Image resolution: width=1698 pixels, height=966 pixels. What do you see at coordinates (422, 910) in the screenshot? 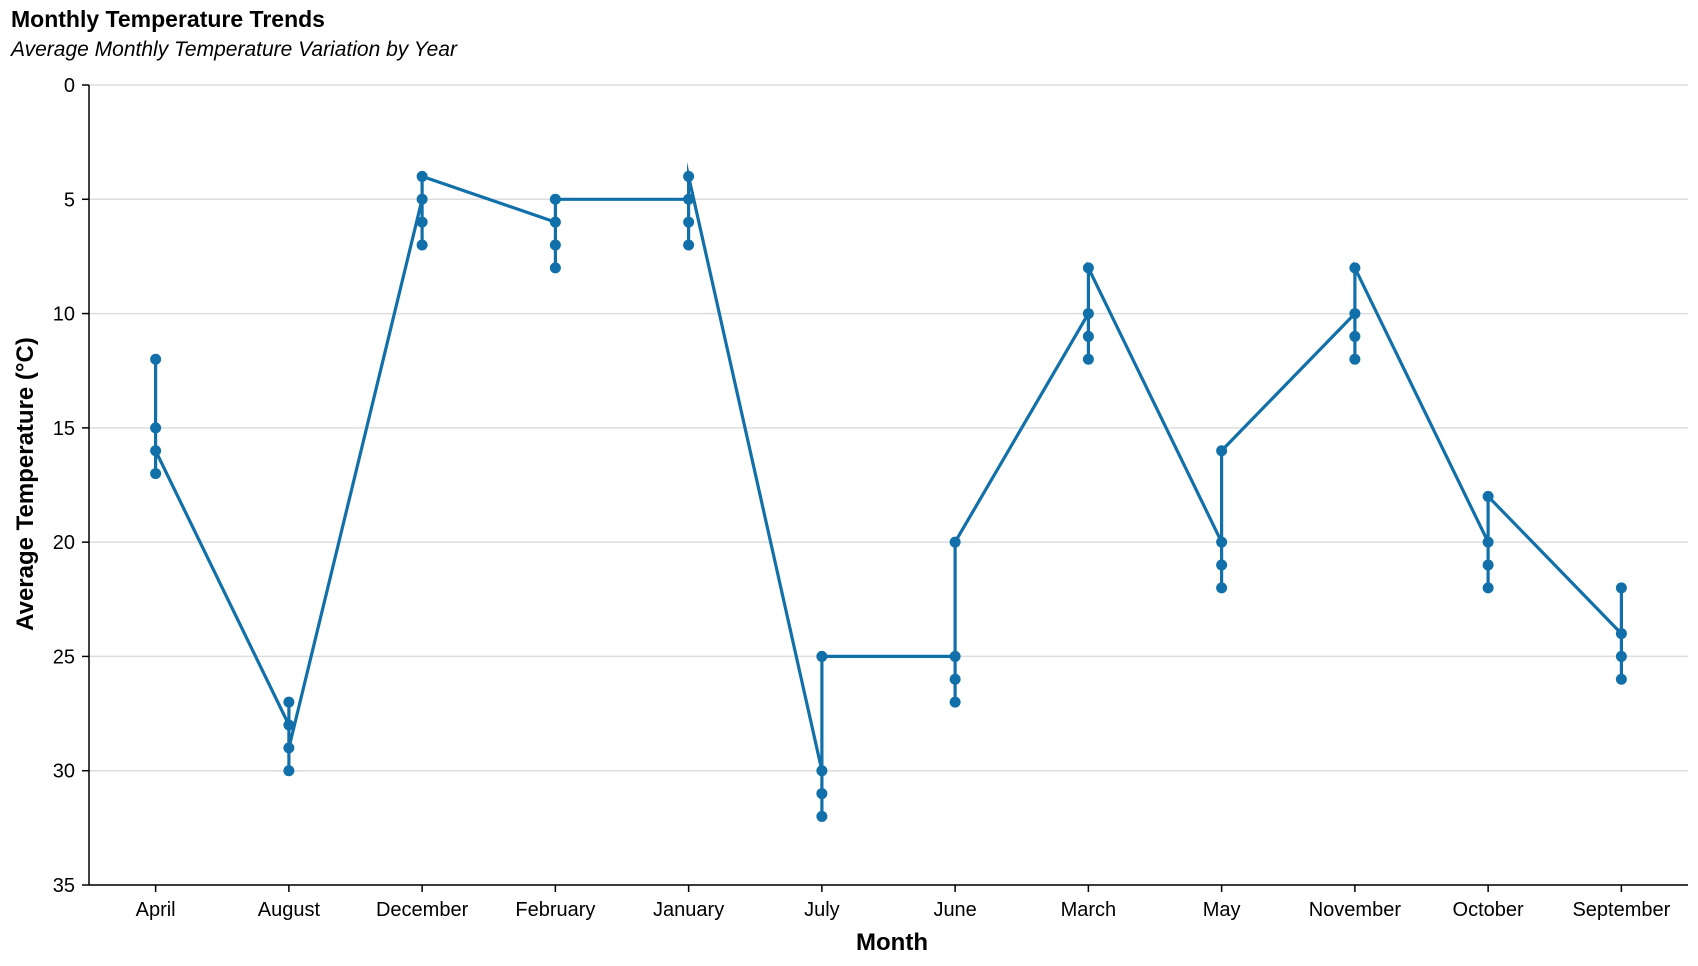
I see `x-tick-label: December` at bounding box center [422, 910].